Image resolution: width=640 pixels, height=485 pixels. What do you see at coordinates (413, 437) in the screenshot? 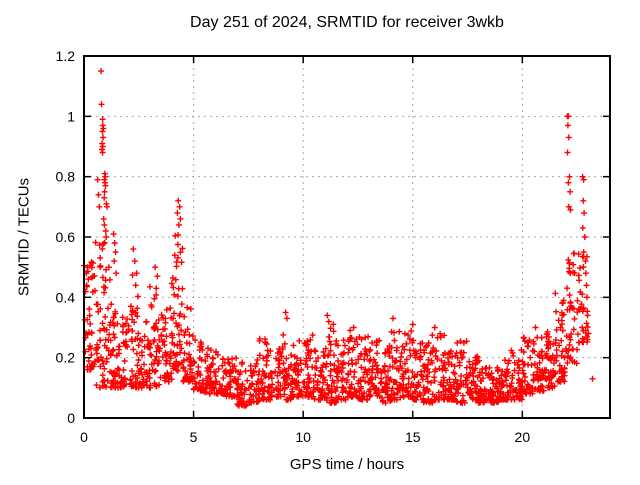
I see `x-tick-label: 15` at bounding box center [413, 437].